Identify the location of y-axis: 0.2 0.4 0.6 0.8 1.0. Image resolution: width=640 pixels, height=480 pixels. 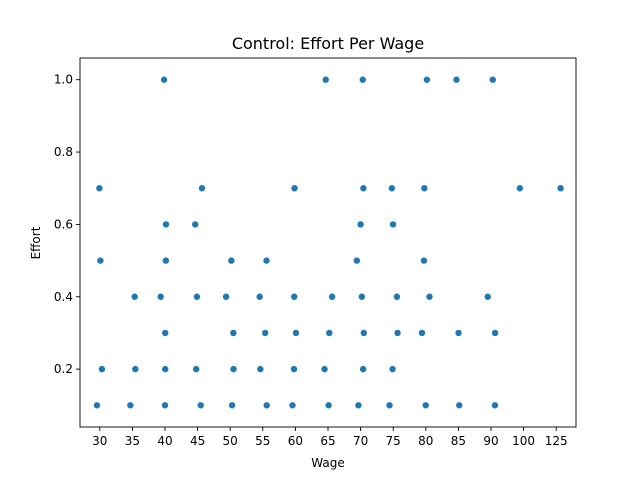
(67, 224).